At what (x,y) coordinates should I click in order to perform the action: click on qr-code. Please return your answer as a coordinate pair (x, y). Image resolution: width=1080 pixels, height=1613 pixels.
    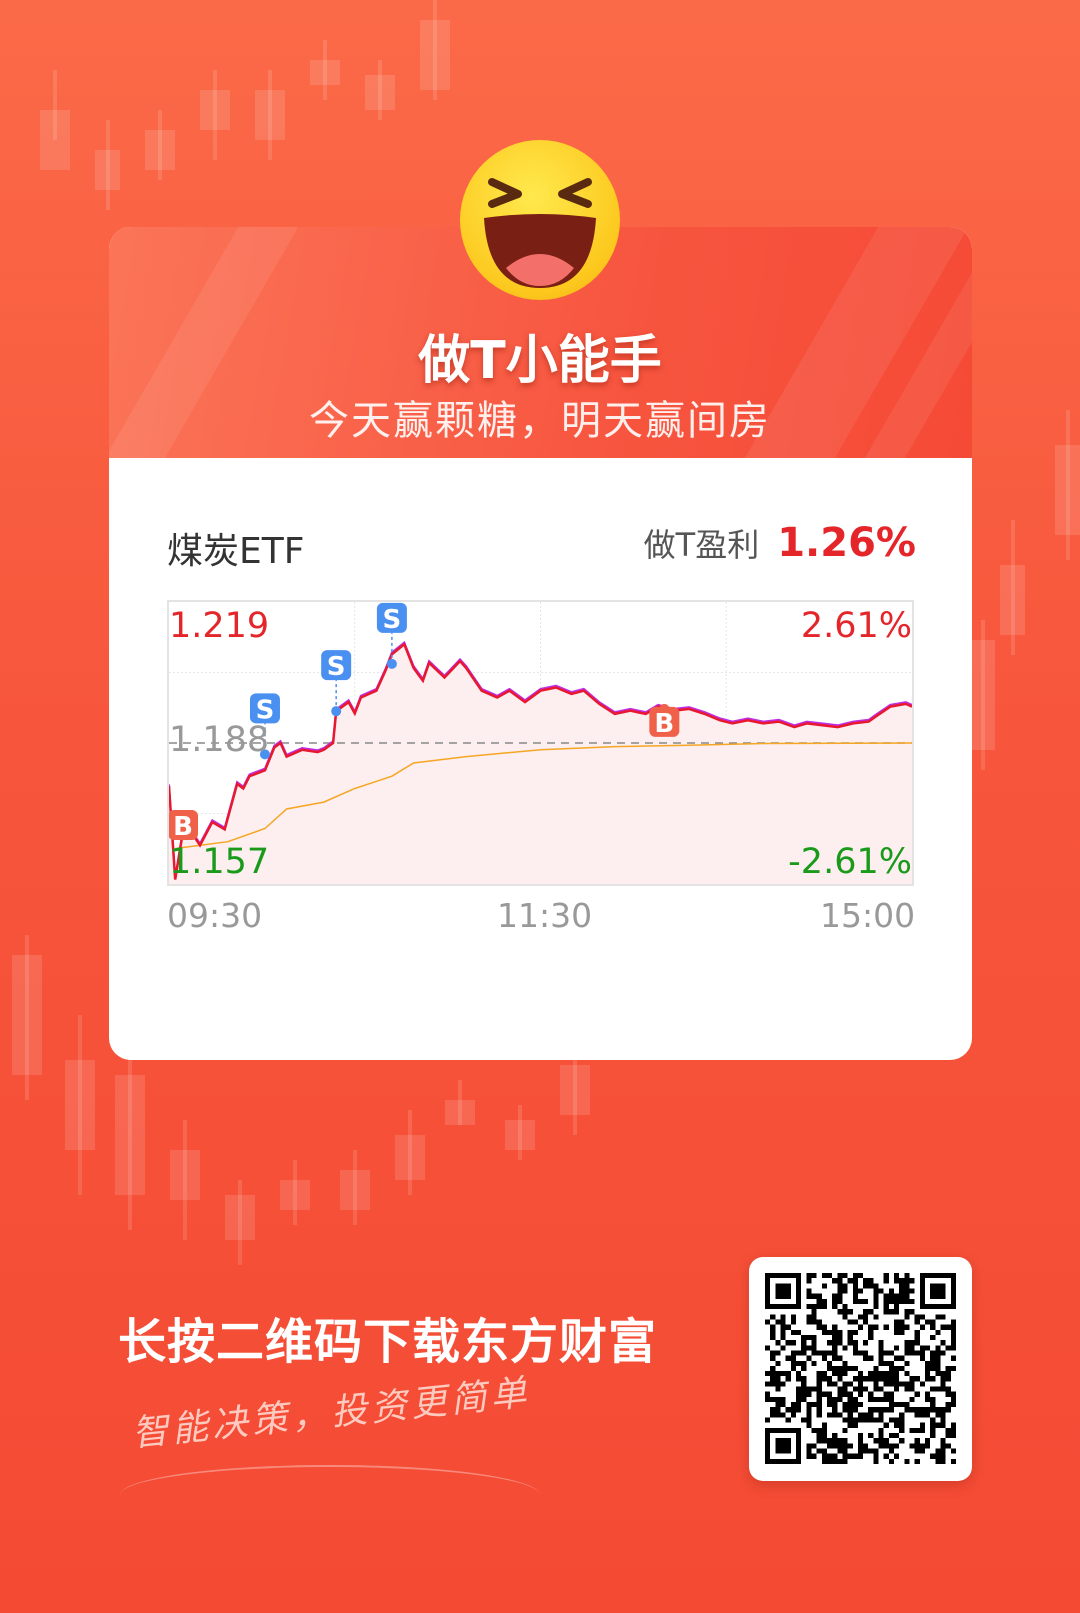
    Looking at the image, I should click on (860, 1369).